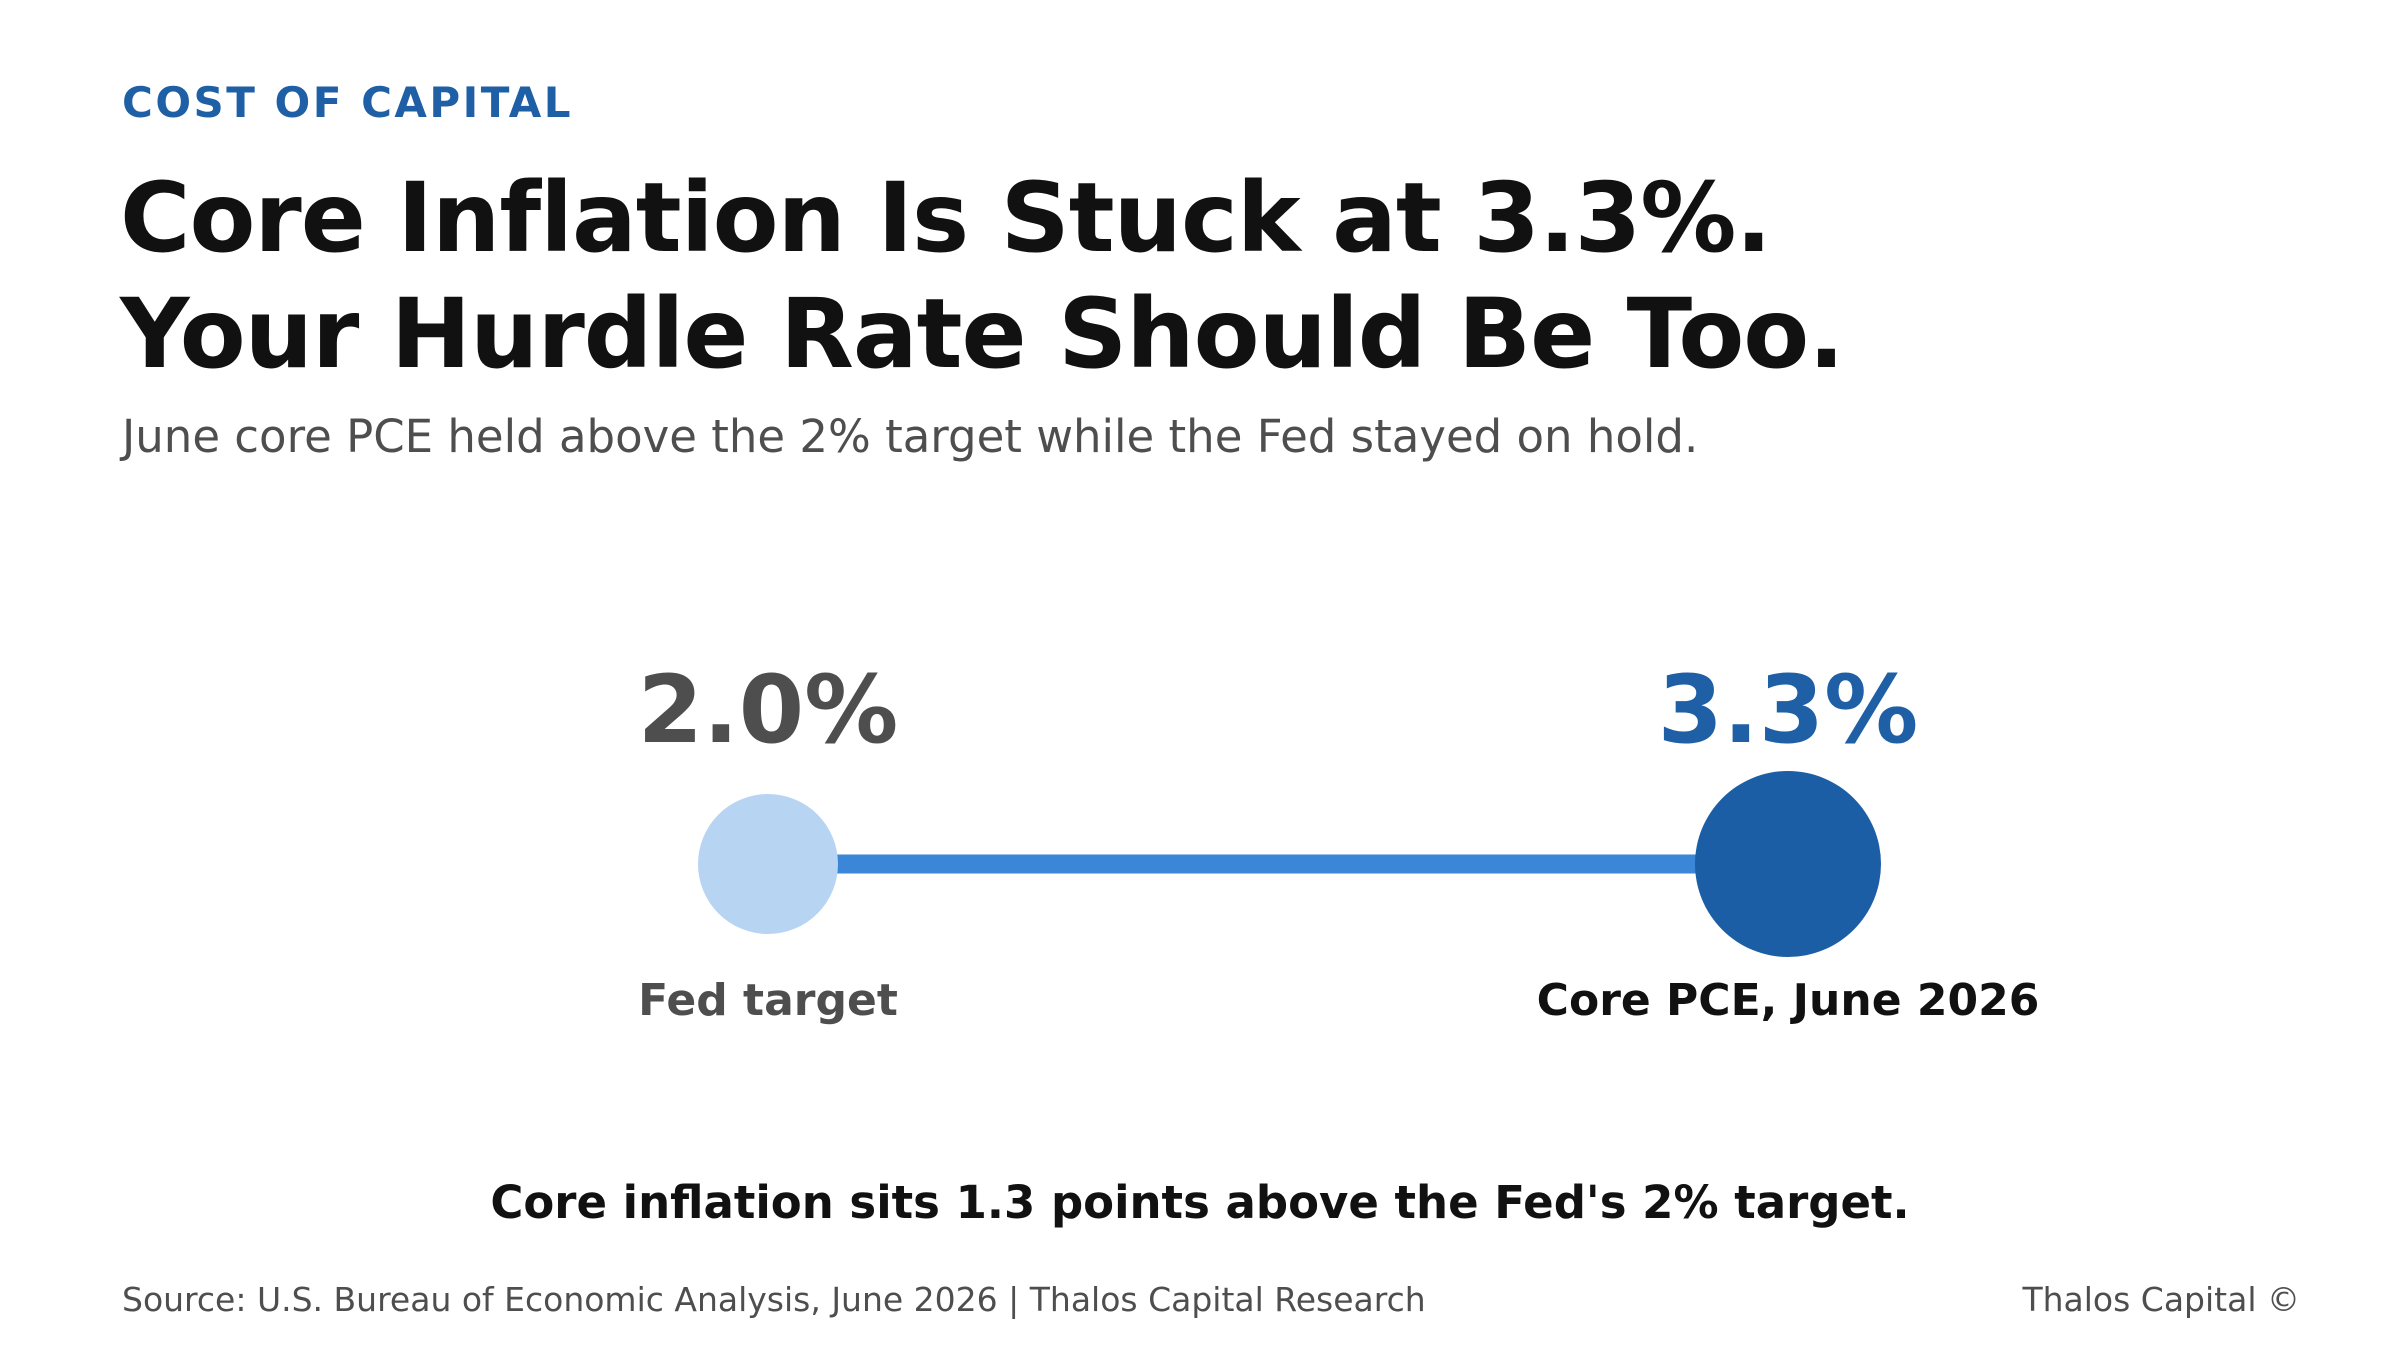 This screenshot has width=2400, height=1350. What do you see at coordinates (1788, 710) in the screenshot?
I see `value-label-core-pce: 3.3%` at bounding box center [1788, 710].